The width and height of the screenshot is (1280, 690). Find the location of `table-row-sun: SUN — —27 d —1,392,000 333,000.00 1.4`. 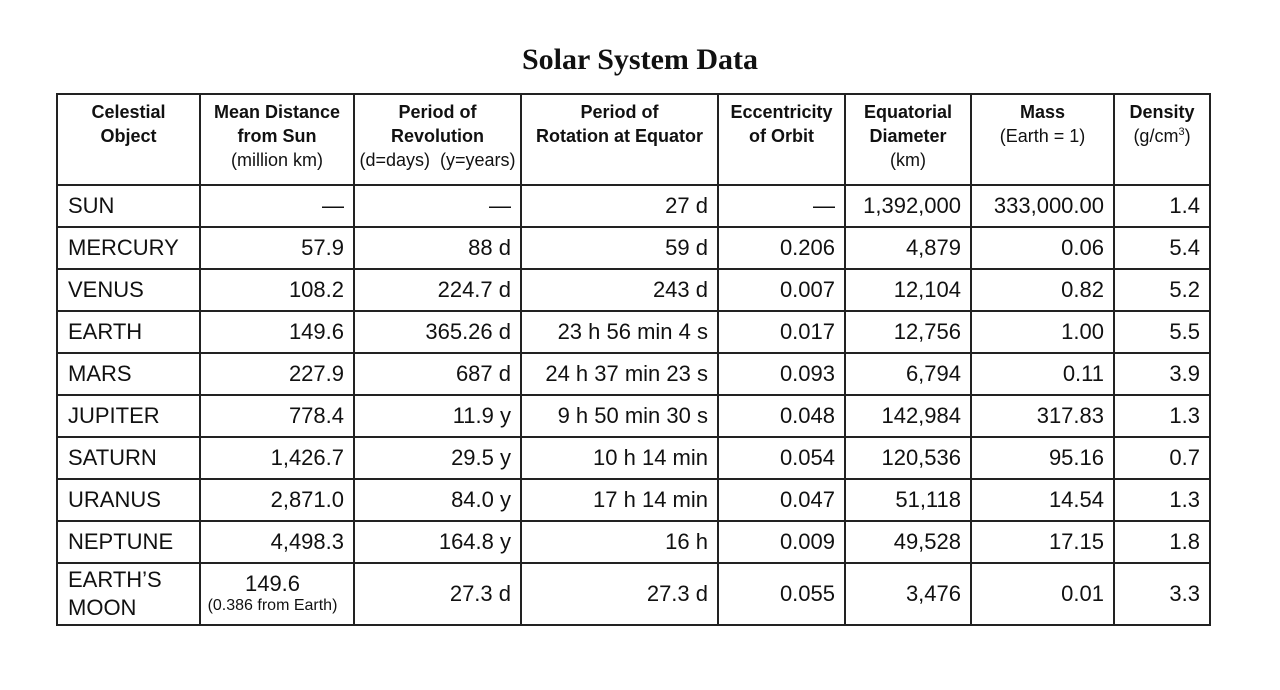

table-row-sun: SUN — —27 d —1,392,000 333,000.00 1.4 is located at coordinates (633, 206).